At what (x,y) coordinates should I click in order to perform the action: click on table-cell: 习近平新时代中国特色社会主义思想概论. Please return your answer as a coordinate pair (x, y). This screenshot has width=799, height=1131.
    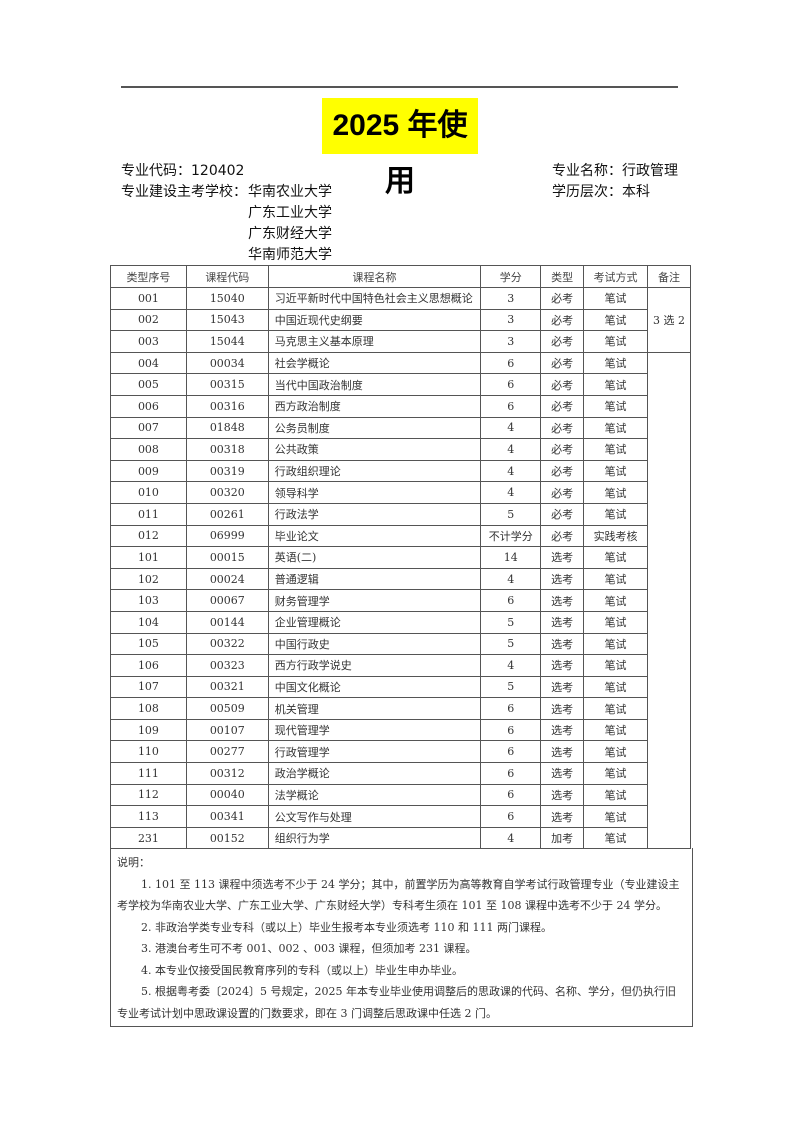
    Looking at the image, I should click on (374, 298).